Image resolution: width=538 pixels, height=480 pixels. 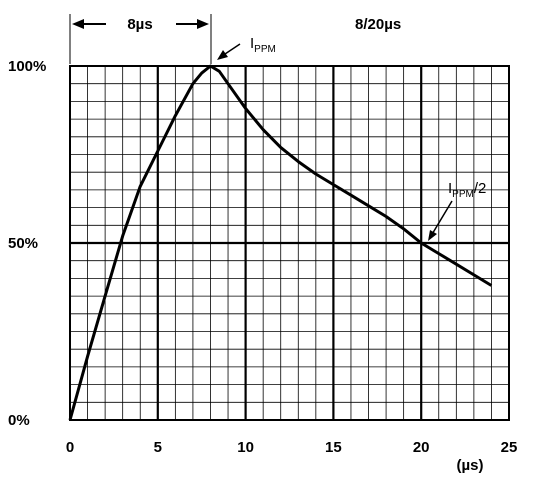 What do you see at coordinates (246, 47) in the screenshot?
I see `peak-annotation: IPPM` at bounding box center [246, 47].